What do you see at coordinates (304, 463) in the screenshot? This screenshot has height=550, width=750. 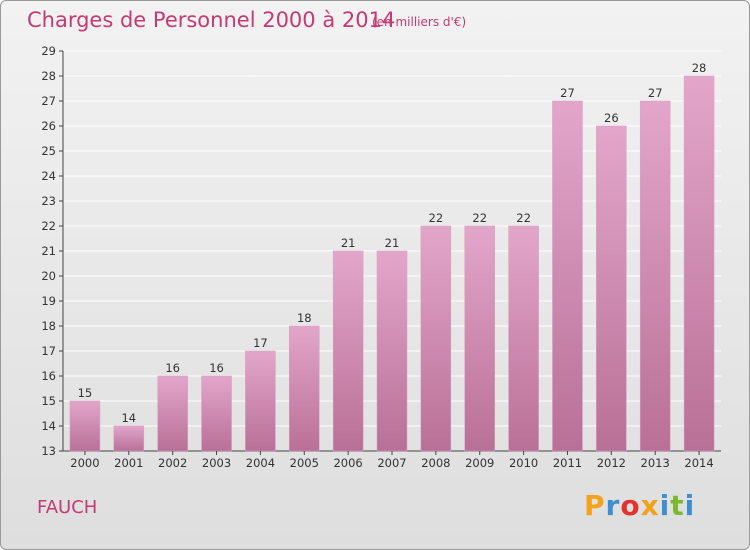 I see `x-tick-label: 2005` at bounding box center [304, 463].